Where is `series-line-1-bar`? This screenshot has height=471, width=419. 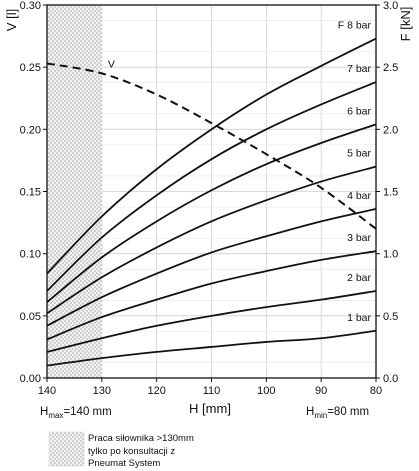
series-line-1-bar is located at coordinates (211, 348).